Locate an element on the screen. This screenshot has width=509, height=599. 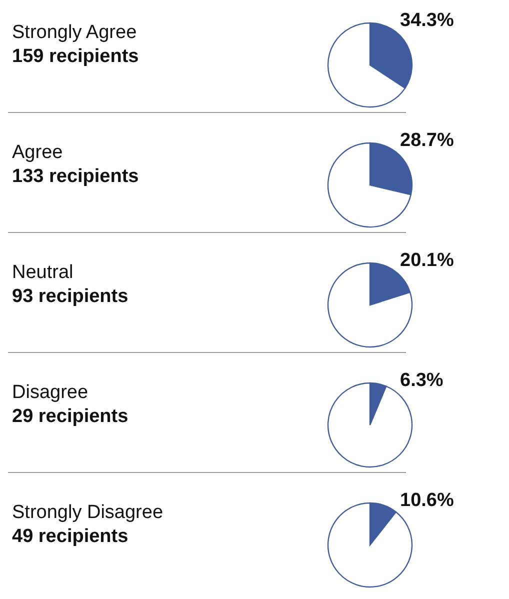
data-label: 34.3% is located at coordinates (427, 21).